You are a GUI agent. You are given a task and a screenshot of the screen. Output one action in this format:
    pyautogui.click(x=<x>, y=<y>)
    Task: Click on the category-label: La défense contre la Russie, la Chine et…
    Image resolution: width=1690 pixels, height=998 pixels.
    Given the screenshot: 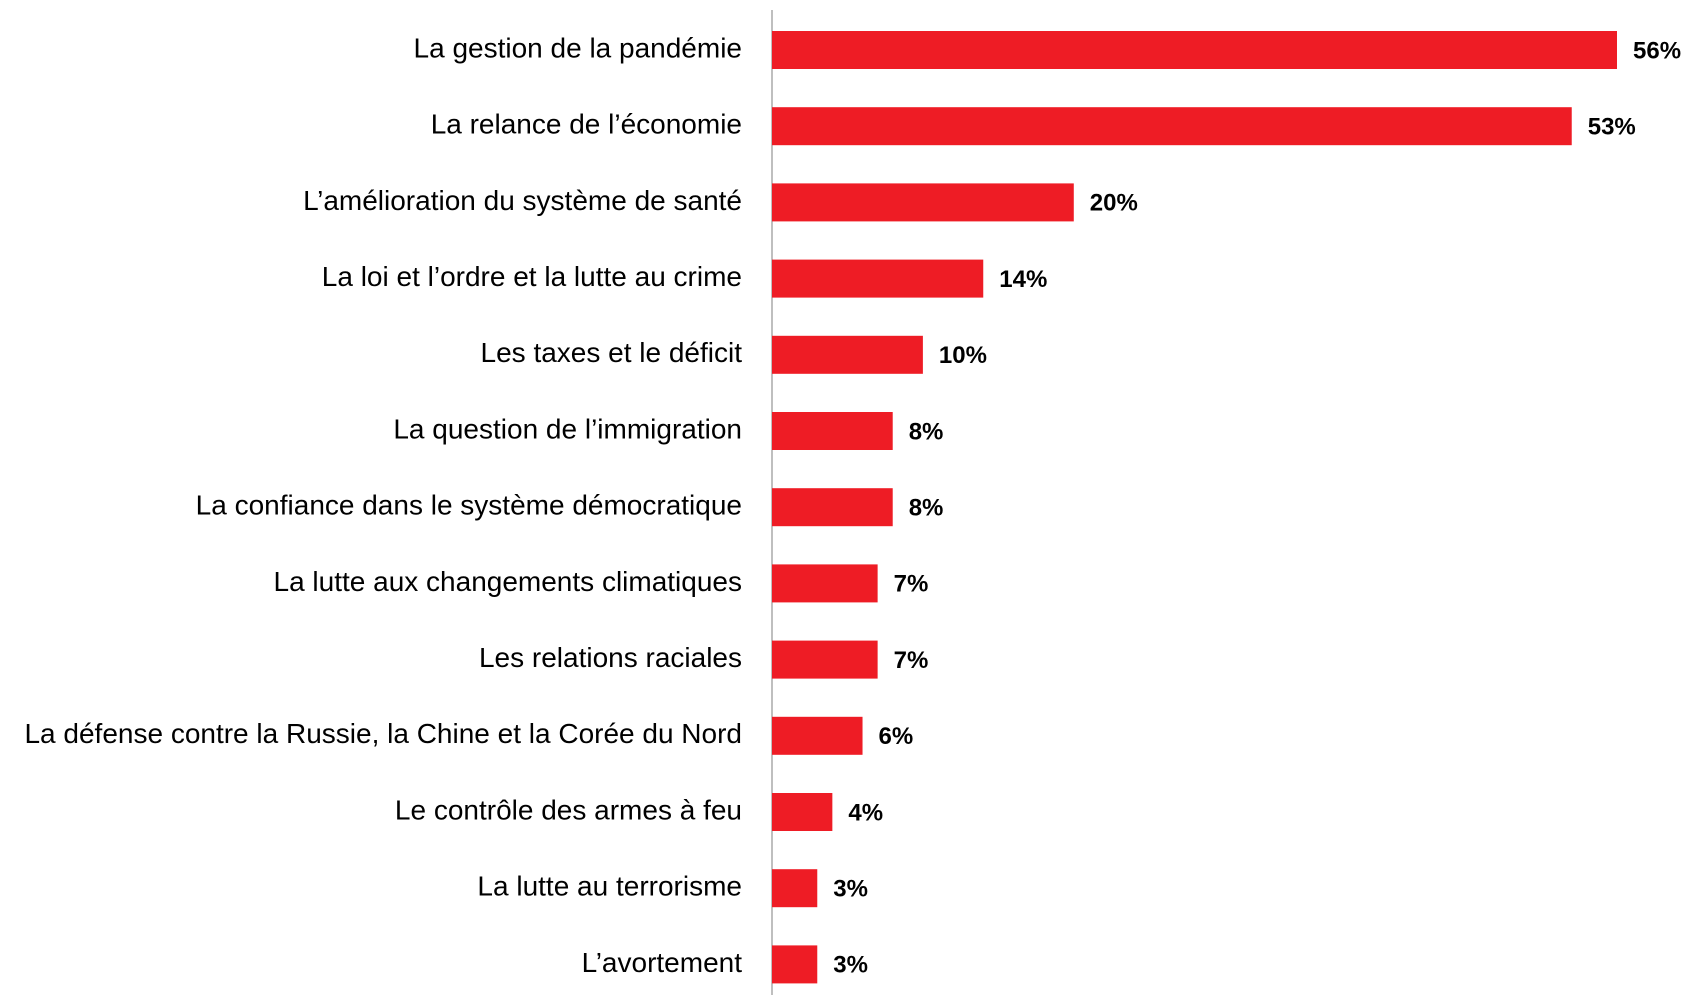 What is the action you would take?
    pyautogui.click(x=383, y=733)
    